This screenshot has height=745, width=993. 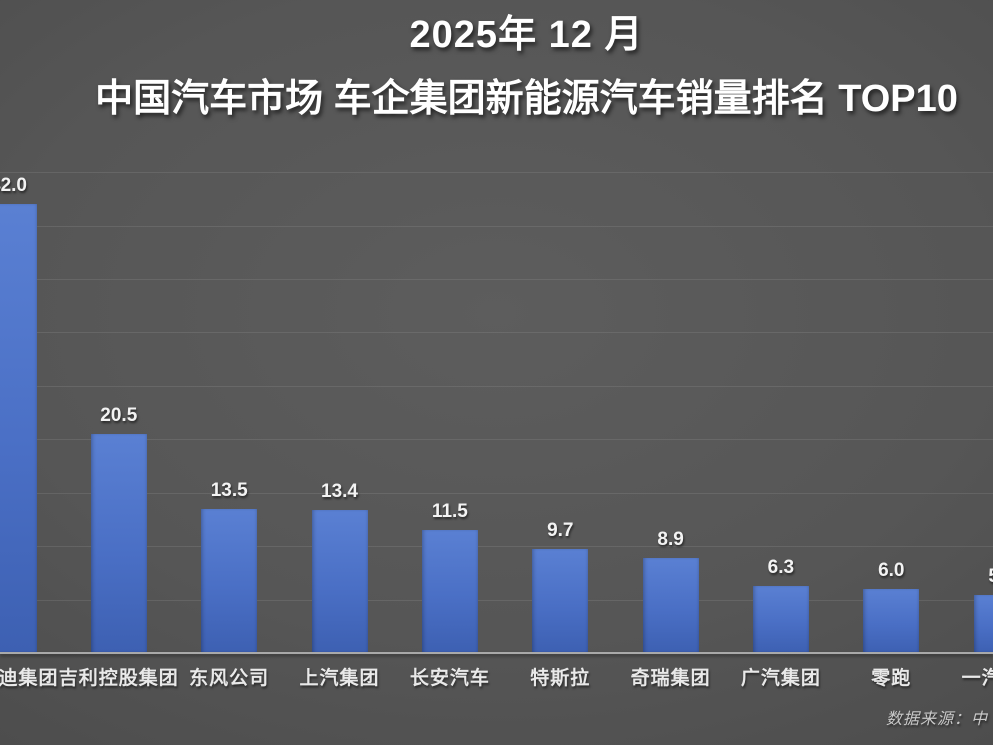 I want to click on bar-category-label: 一汽集团, so click(x=977, y=678).